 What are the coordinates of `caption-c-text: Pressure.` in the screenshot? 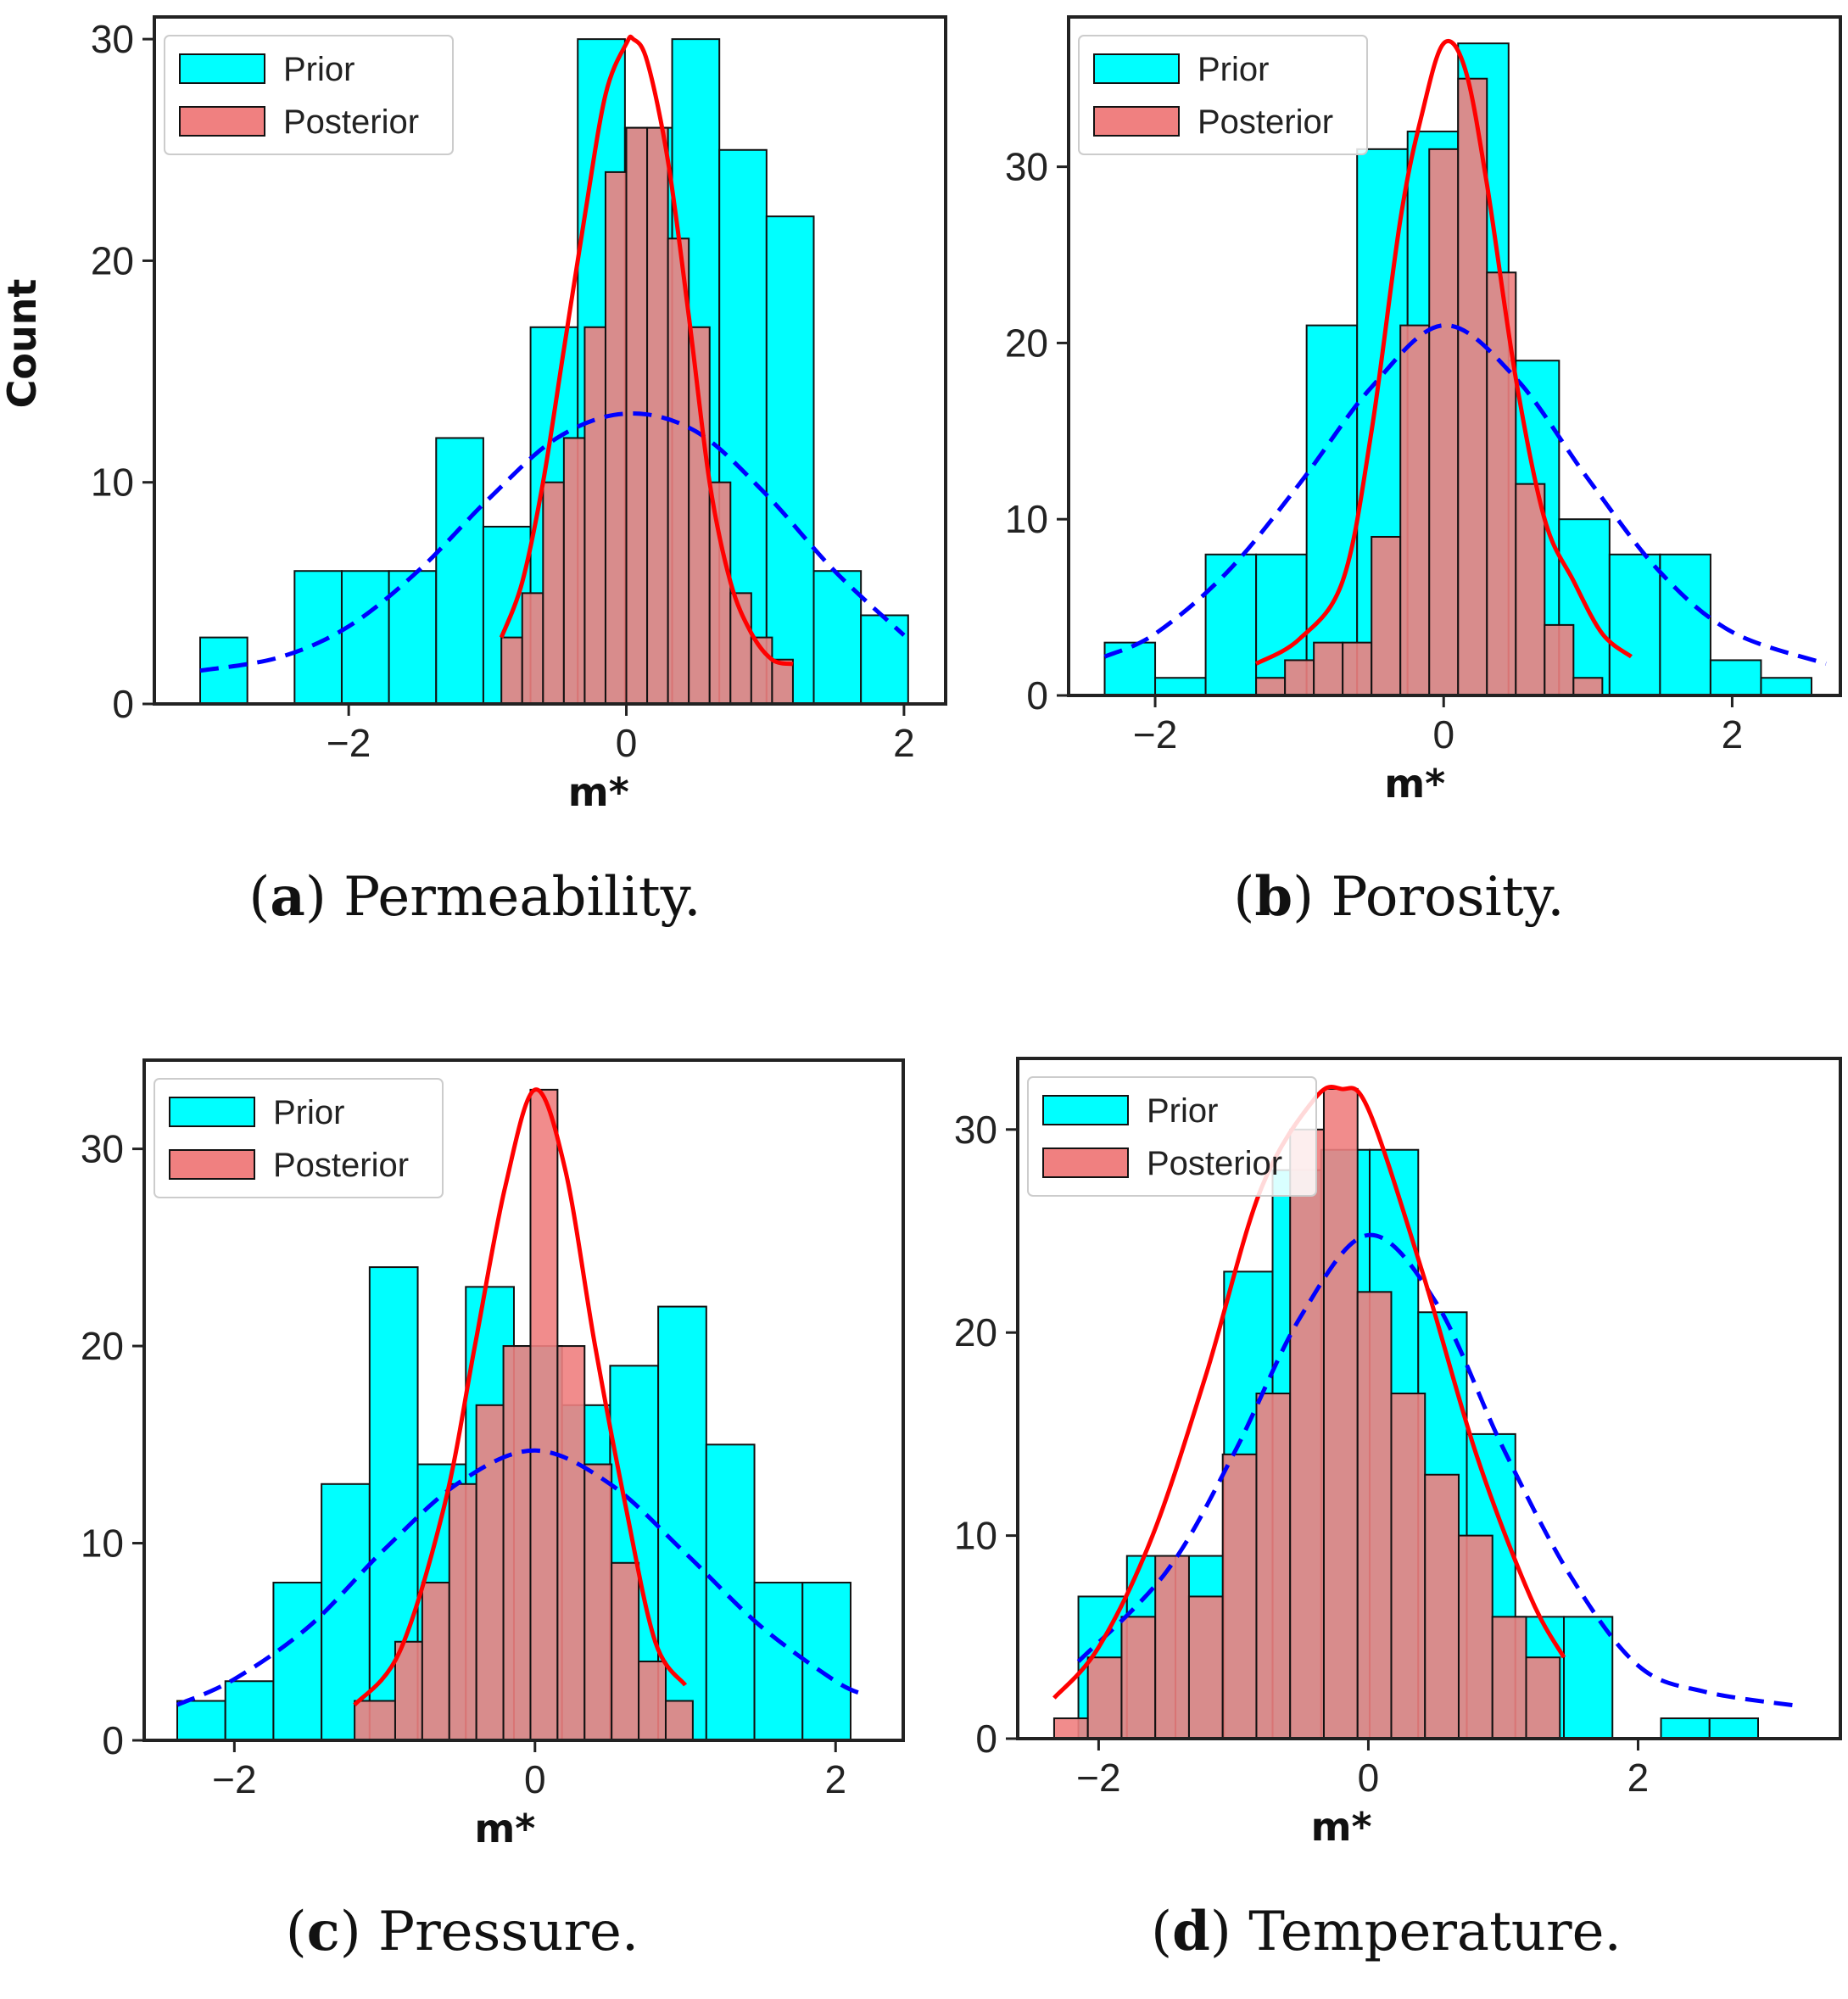 It's located at (508, 1932).